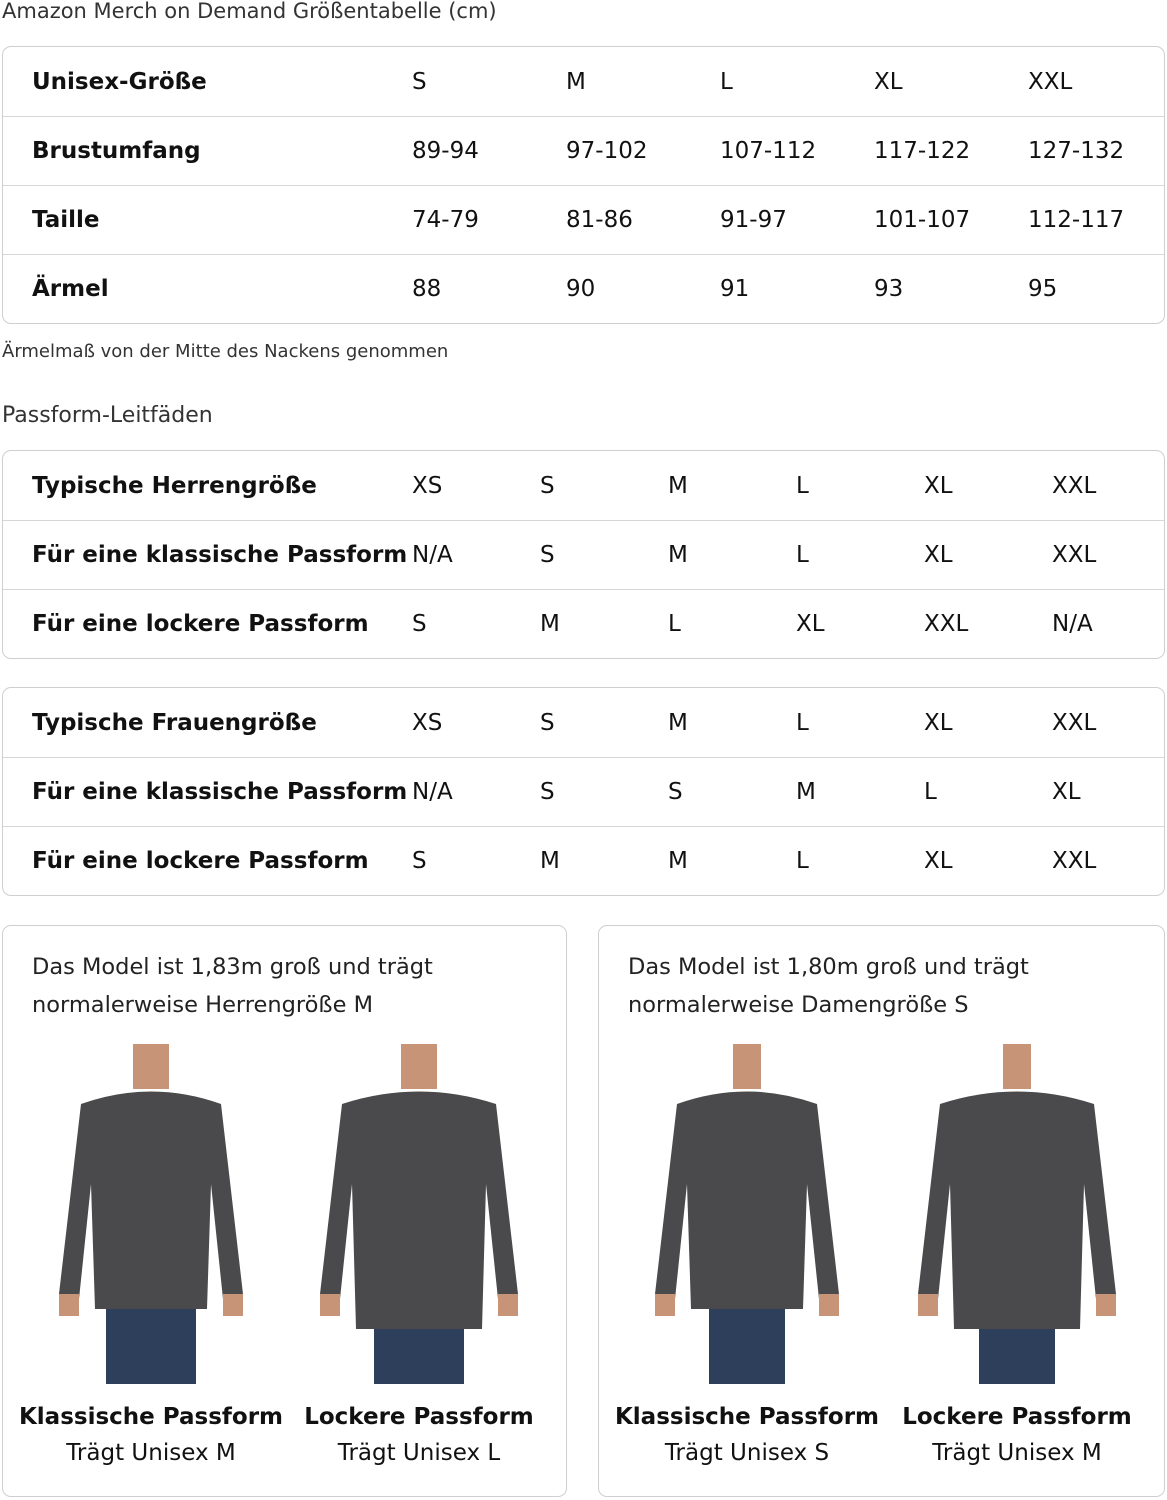 This screenshot has height=1500, width=1167. Describe the element at coordinates (107, 415) in the screenshot. I see `fit-guide-heading: Passform-Leitfäden` at that location.